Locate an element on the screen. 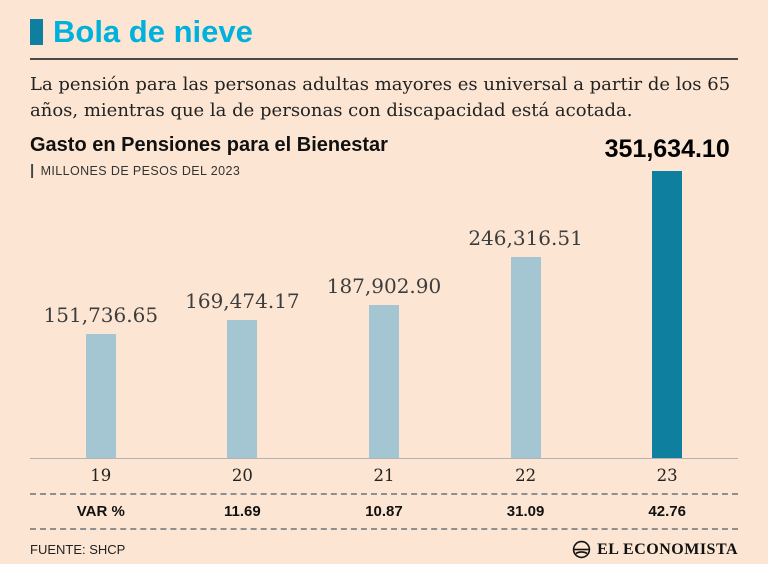 Image resolution: width=768 pixels, height=564 pixels. chart-subtitle: | MILLONES DE PESOS DEL 2023 is located at coordinates (209, 170).